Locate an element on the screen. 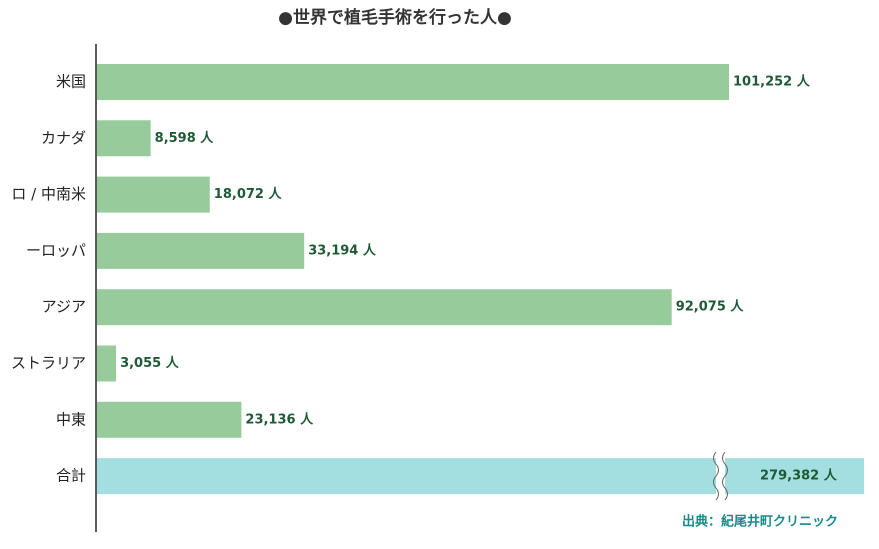  value-label: 92,075 人 is located at coordinates (710, 307).